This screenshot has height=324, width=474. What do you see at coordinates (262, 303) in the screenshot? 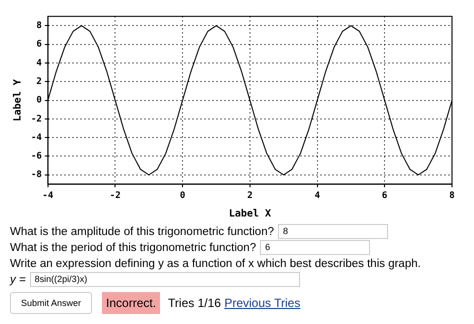
I see `text: Previous Tries` at bounding box center [262, 303].